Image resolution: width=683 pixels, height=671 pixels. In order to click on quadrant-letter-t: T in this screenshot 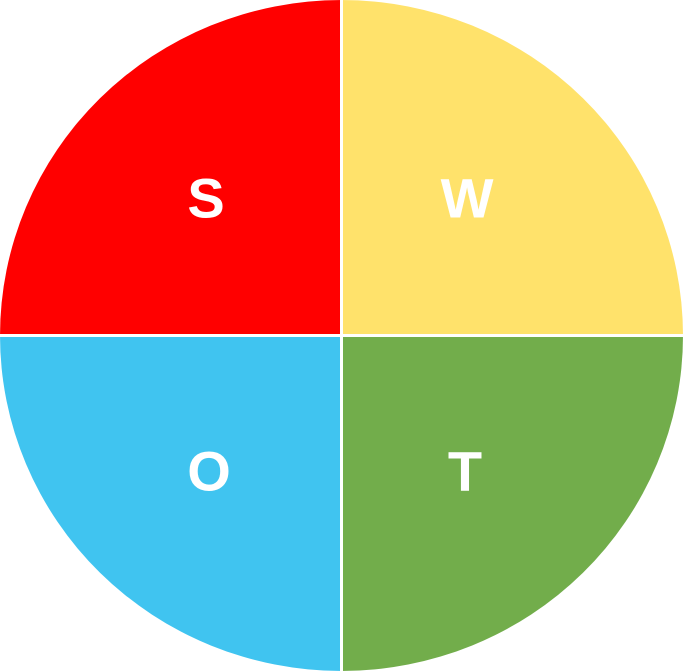, I will do `click(465, 471)`.